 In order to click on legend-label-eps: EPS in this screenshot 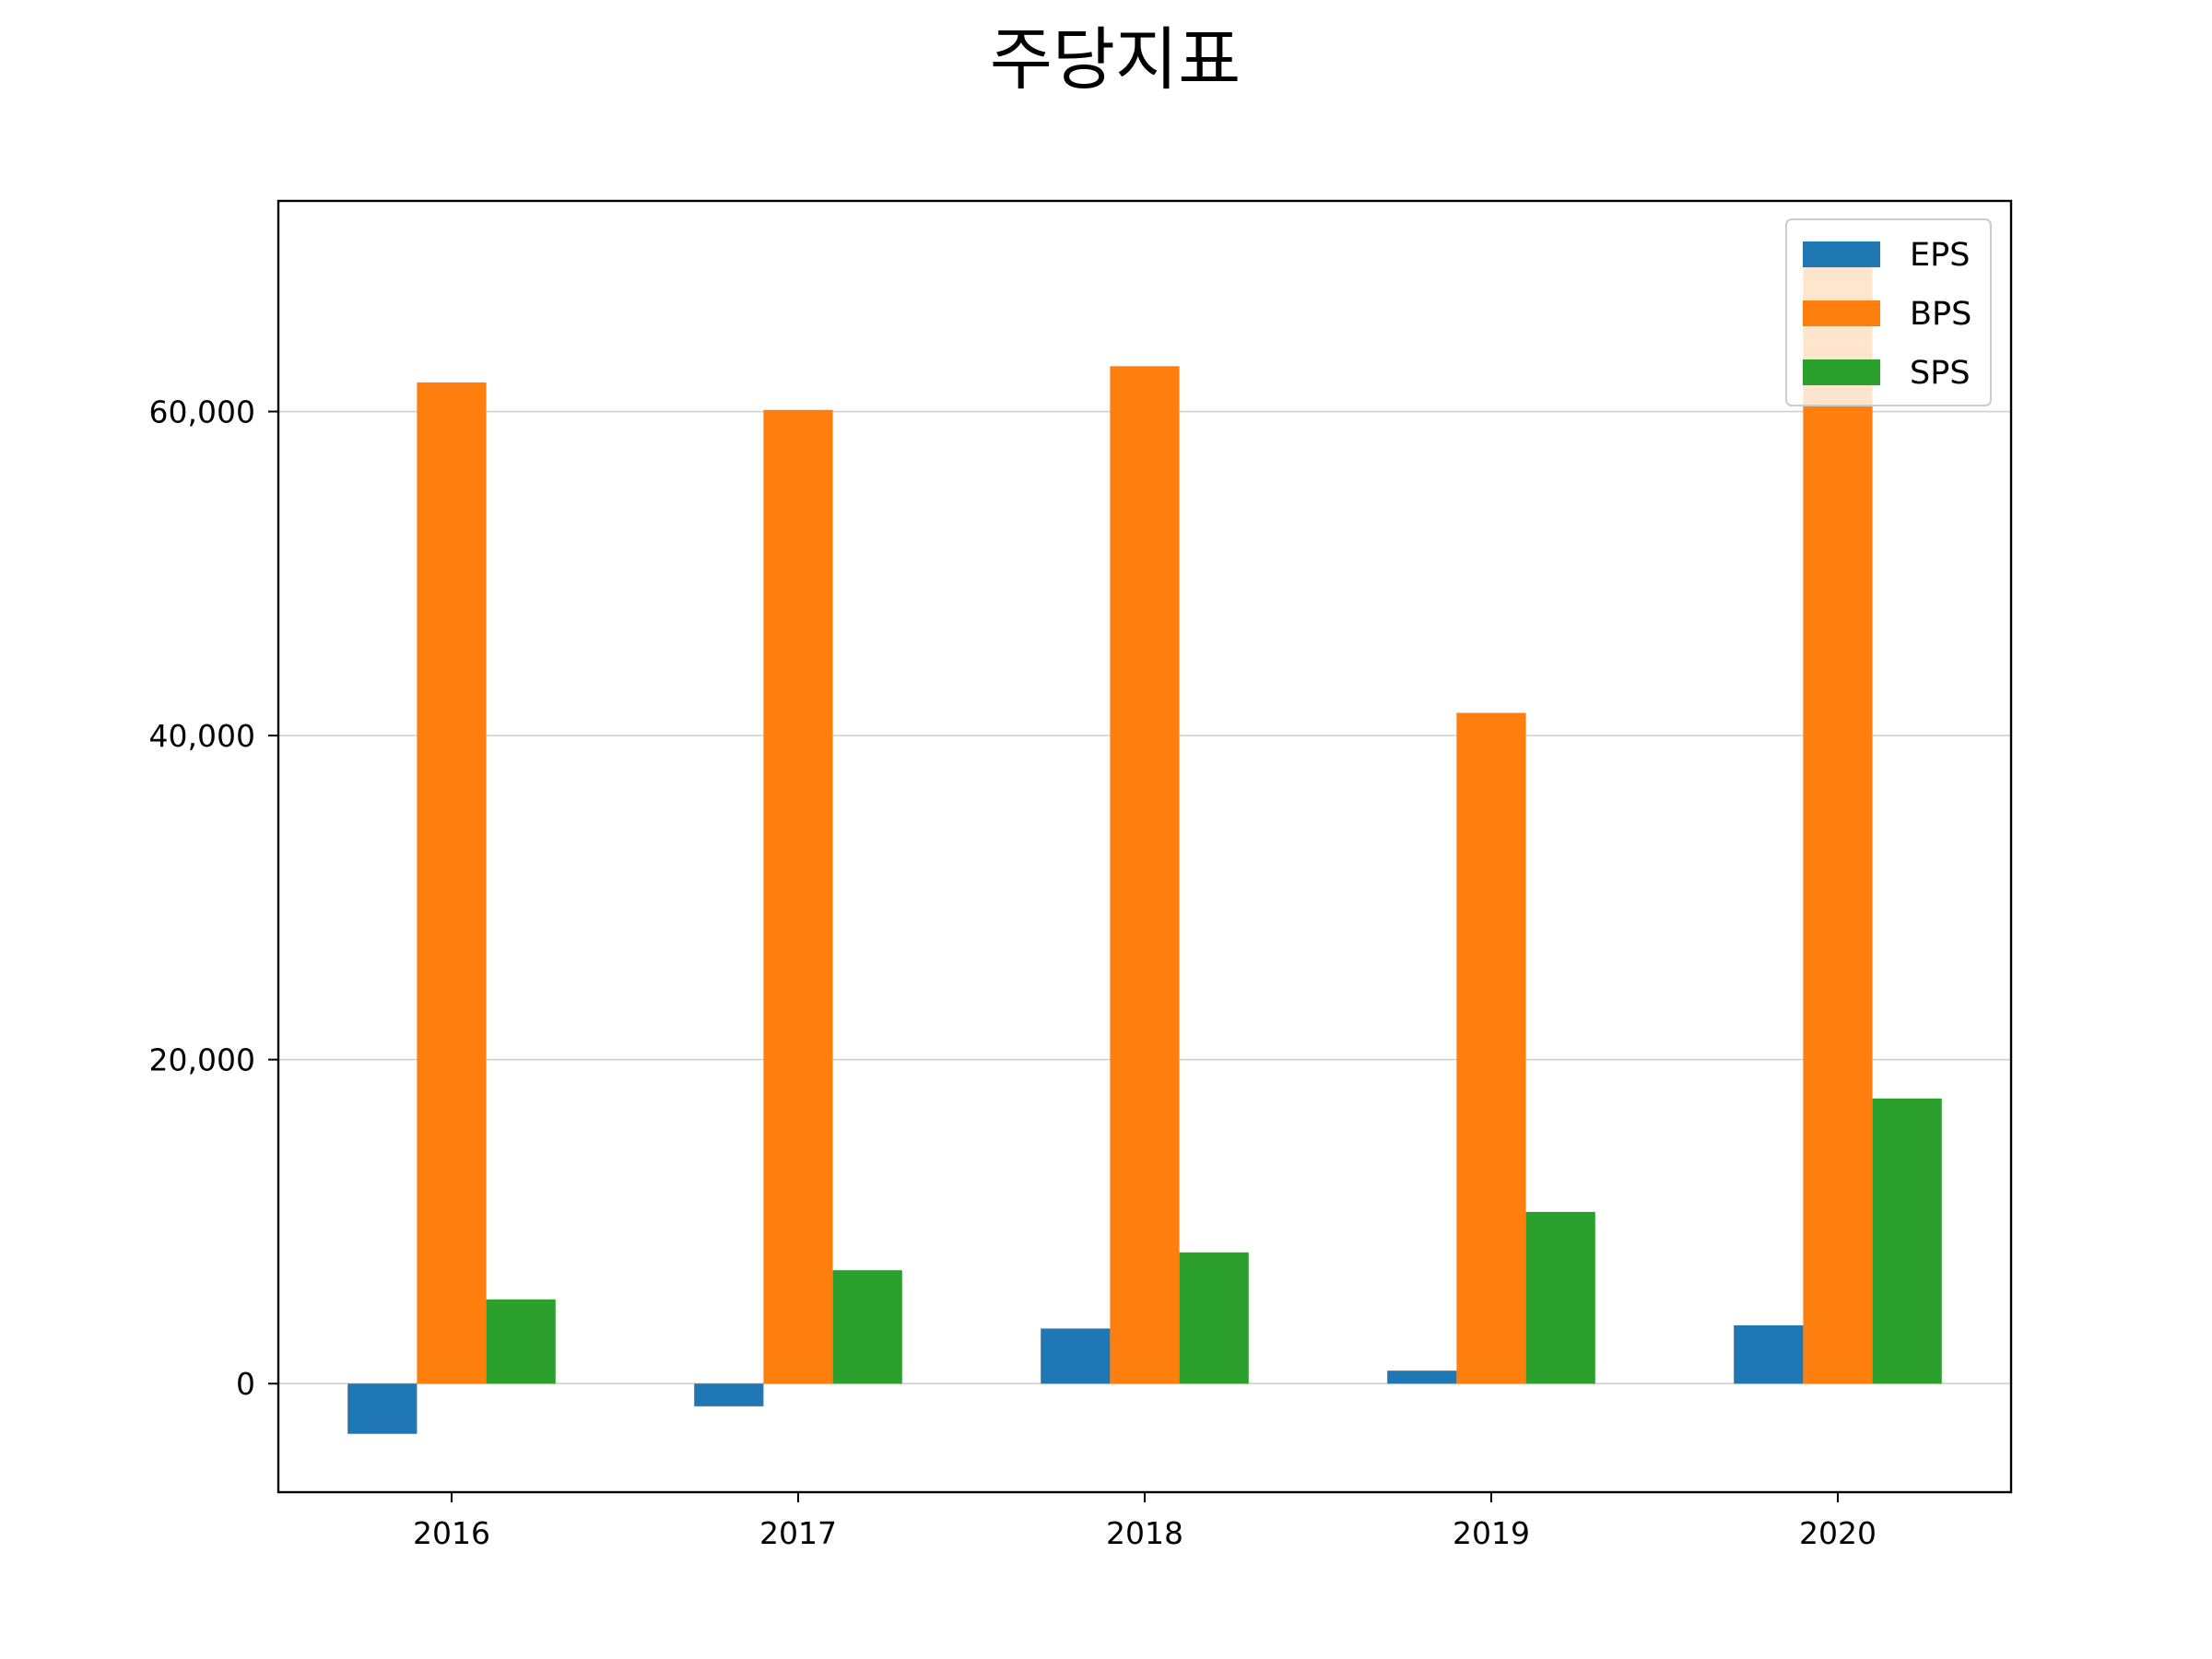, I will do `click(1940, 255)`.